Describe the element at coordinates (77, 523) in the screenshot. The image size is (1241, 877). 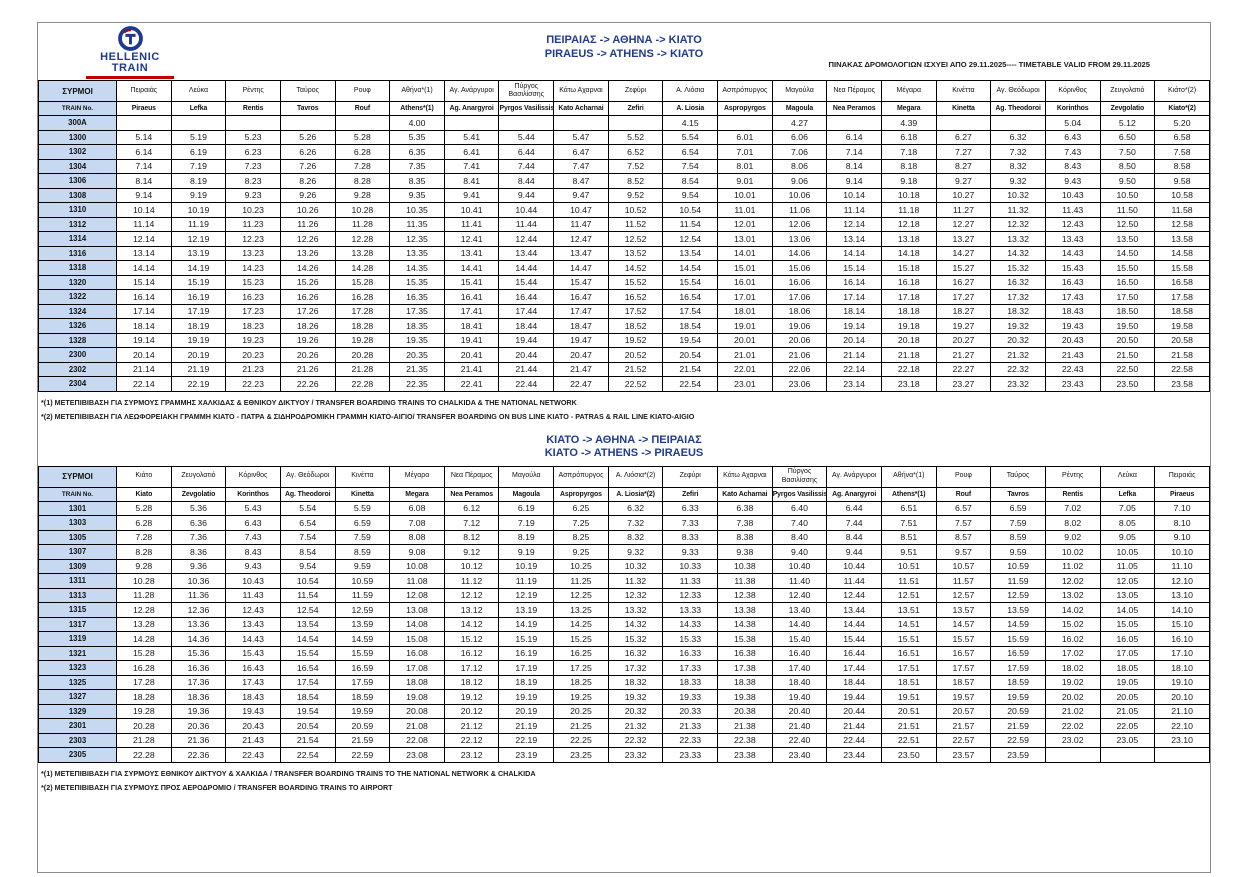
I see `train-number-cell: 1303` at that location.